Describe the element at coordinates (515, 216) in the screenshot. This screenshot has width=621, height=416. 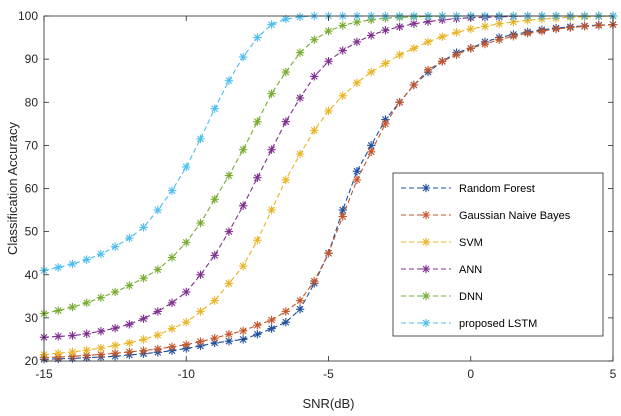
I see `legend-label: Gaussian Naive Bayes` at that location.